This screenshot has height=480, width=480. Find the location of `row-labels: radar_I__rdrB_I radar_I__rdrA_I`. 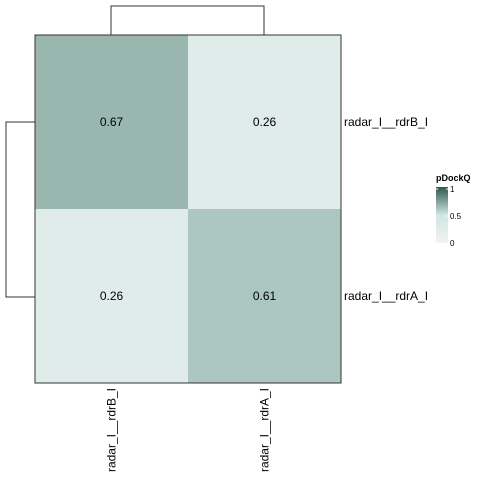

row-labels: radar_I__rdrB_I radar_I__rdrA_I is located at coordinates (386, 209).